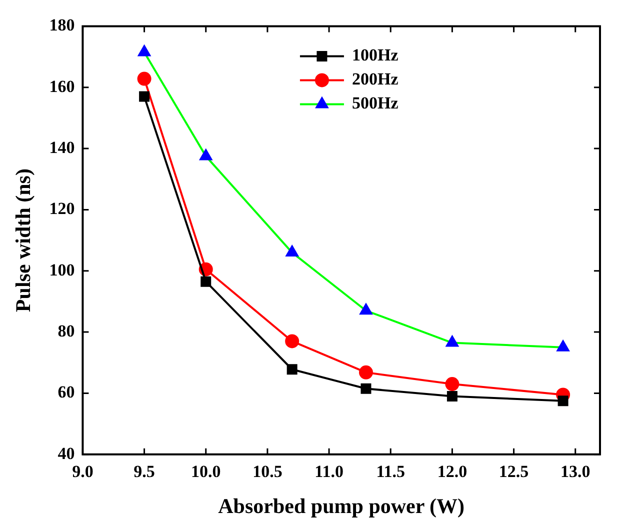  I want to click on y-tick-label: 100, so click(62, 270).